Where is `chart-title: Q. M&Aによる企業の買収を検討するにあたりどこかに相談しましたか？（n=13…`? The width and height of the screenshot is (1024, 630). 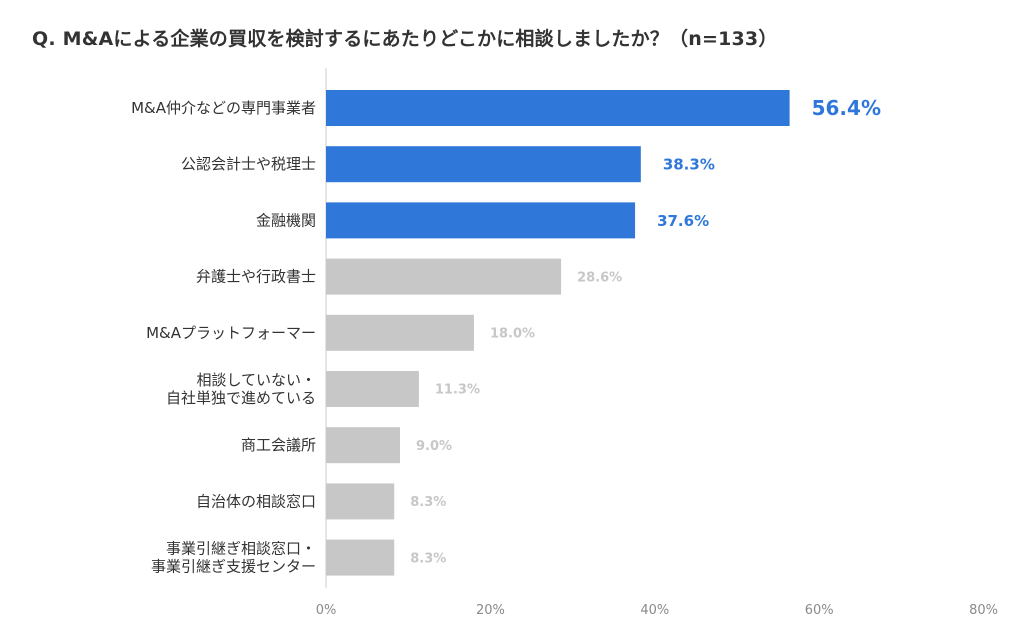
chart-title: Q. M&Aによる企業の買収を検討するにあたりどこかに相談しましたか？（n=13… is located at coordinates (405, 39).